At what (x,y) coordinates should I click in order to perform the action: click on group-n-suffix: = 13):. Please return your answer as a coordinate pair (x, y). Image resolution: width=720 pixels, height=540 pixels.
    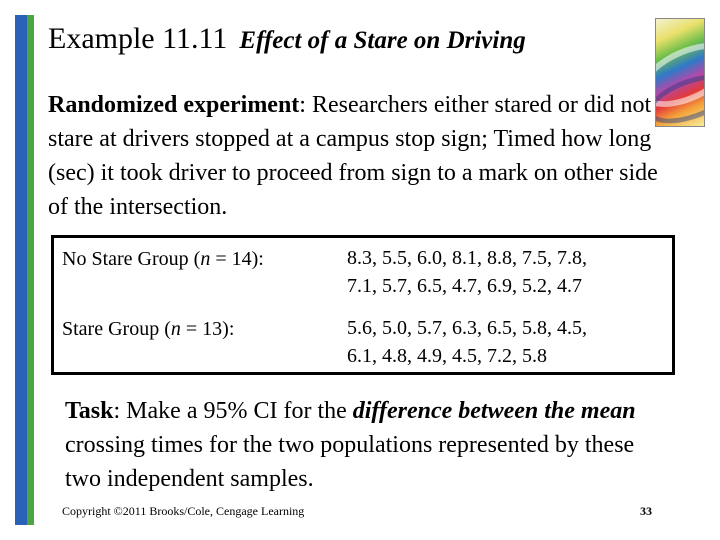
    Looking at the image, I should click on (207, 329).